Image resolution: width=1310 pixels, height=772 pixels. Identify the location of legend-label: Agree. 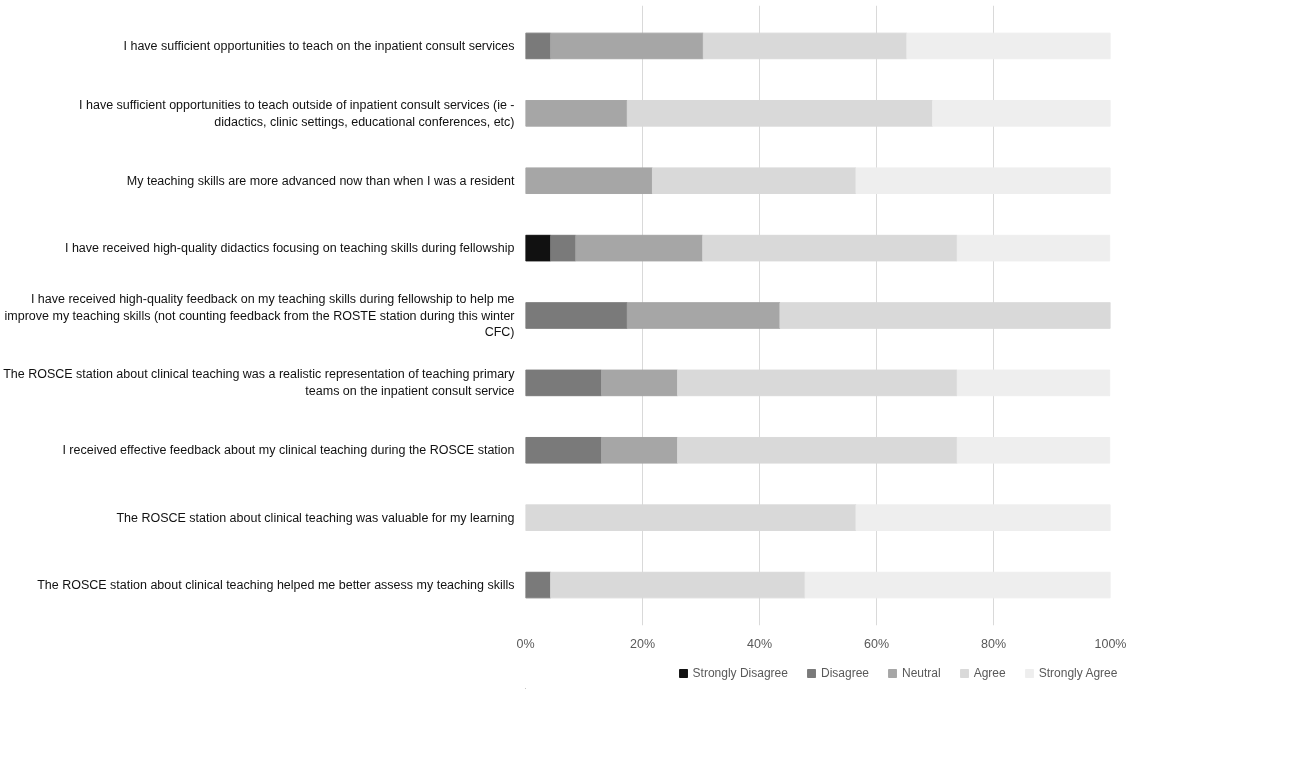
(989, 673).